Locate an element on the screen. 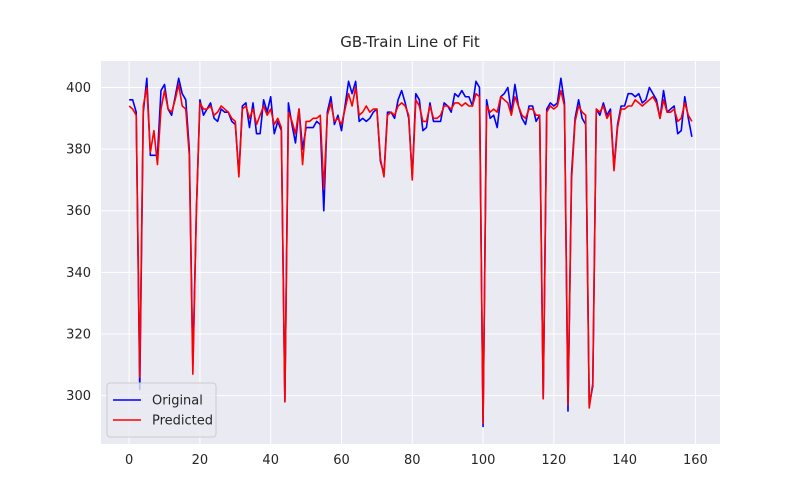 This screenshot has width=800, height=504. x-tick-label: 20 is located at coordinates (200, 460).